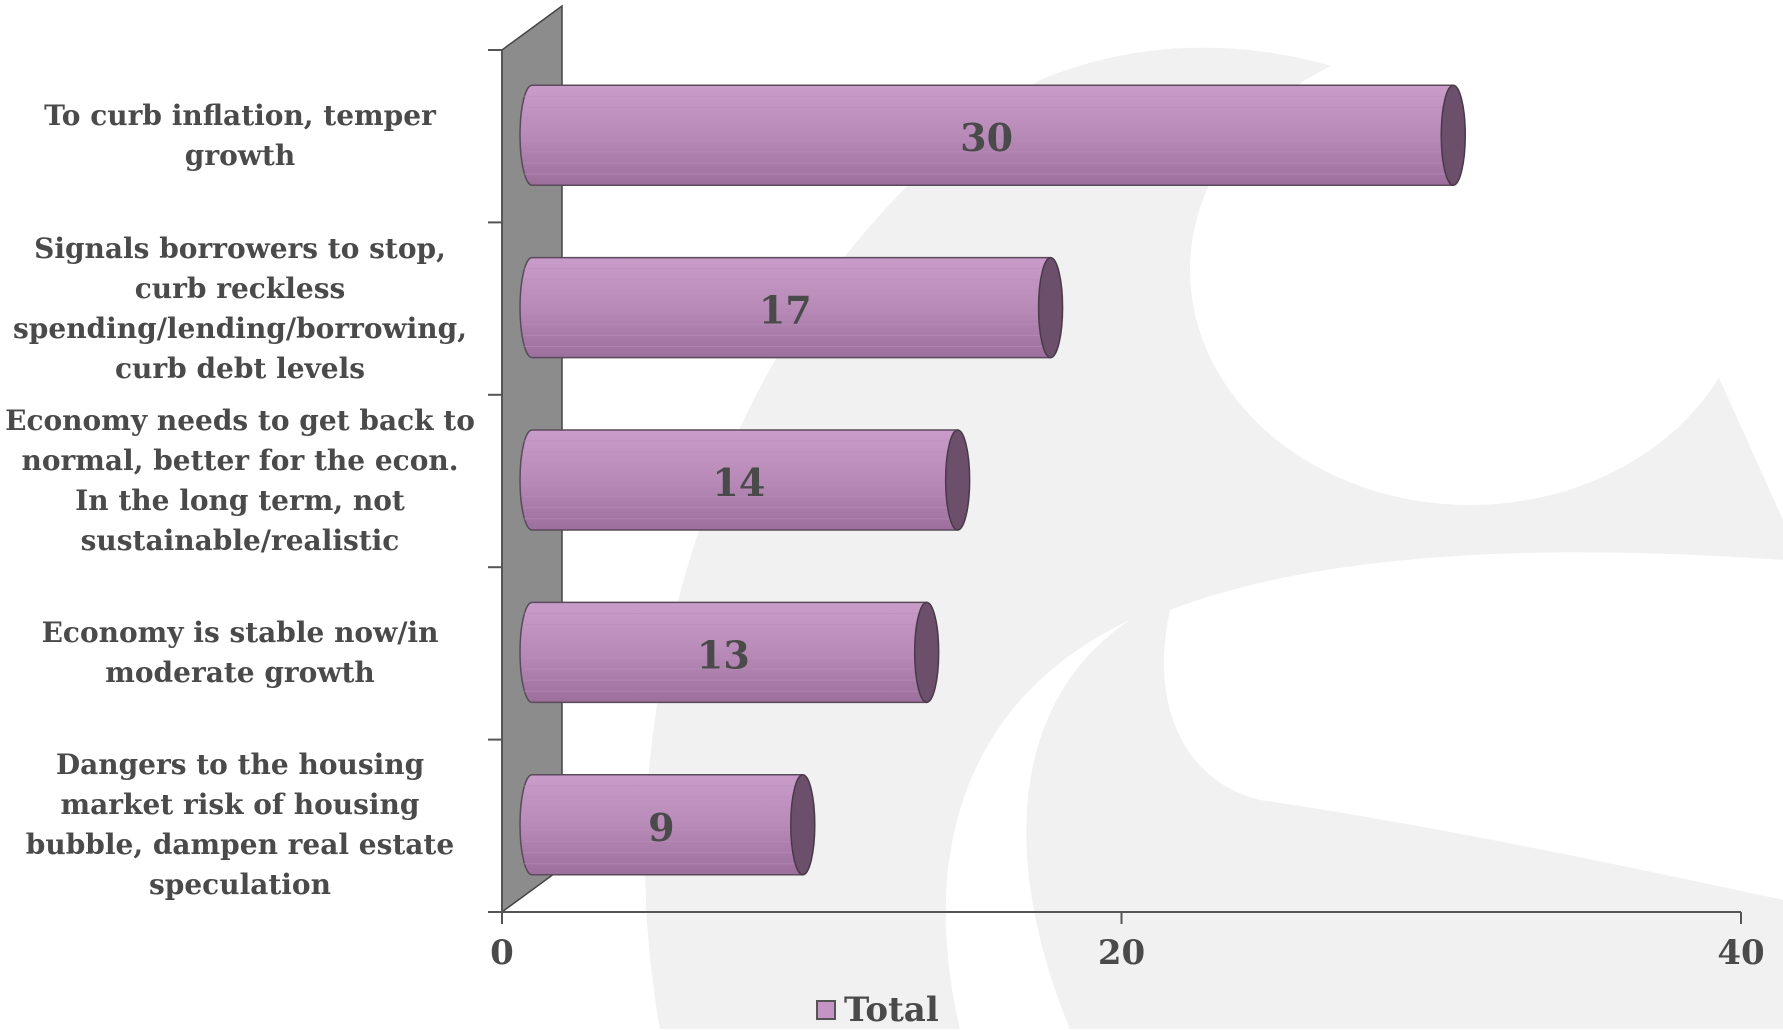 The height and width of the screenshot is (1030, 1783). I want to click on category-label: To curb inflation, temper growth, so click(240, 135).